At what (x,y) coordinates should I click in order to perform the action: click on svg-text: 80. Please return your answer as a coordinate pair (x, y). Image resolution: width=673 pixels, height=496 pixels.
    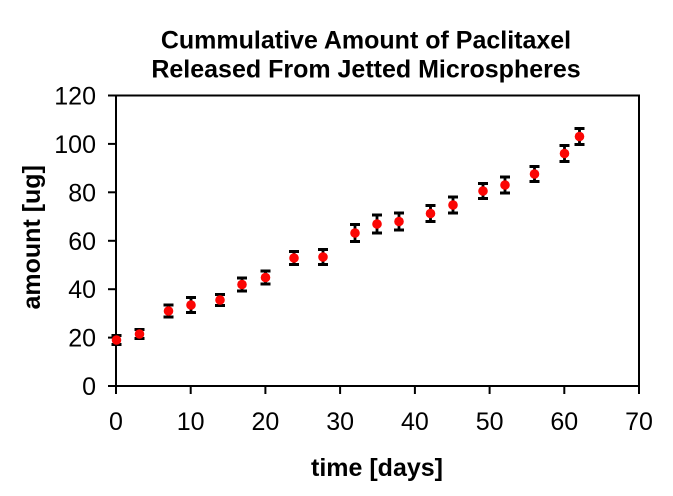
    Looking at the image, I should click on (82, 193).